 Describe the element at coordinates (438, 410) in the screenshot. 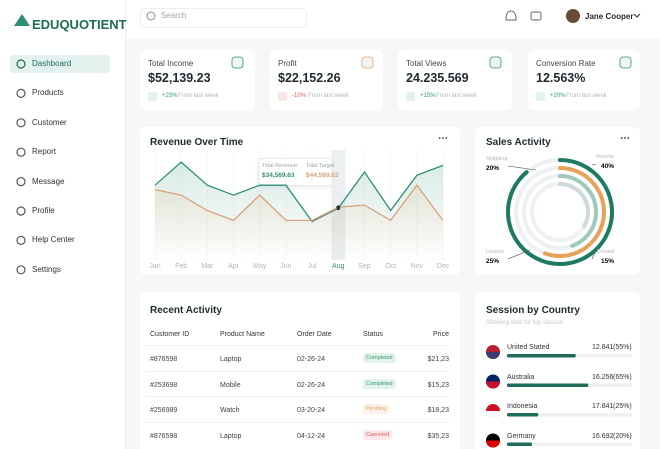

I see `cell: $18,23` at that location.